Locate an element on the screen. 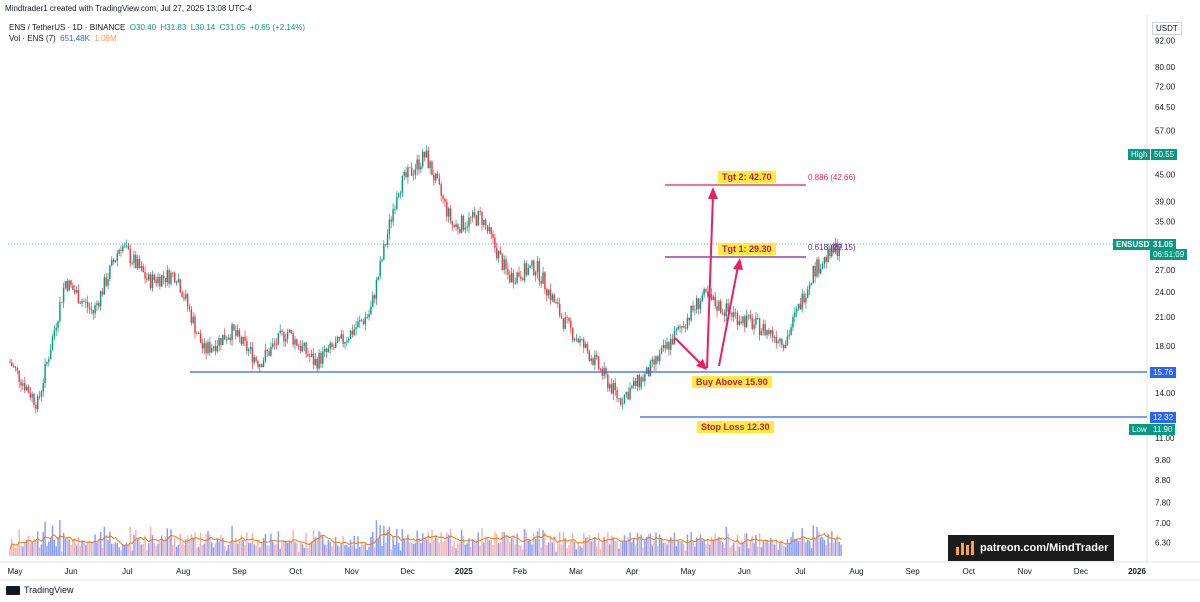 This screenshot has height=602, width=1200. countdown-badge: 06:51:09 is located at coordinates (1169, 254).